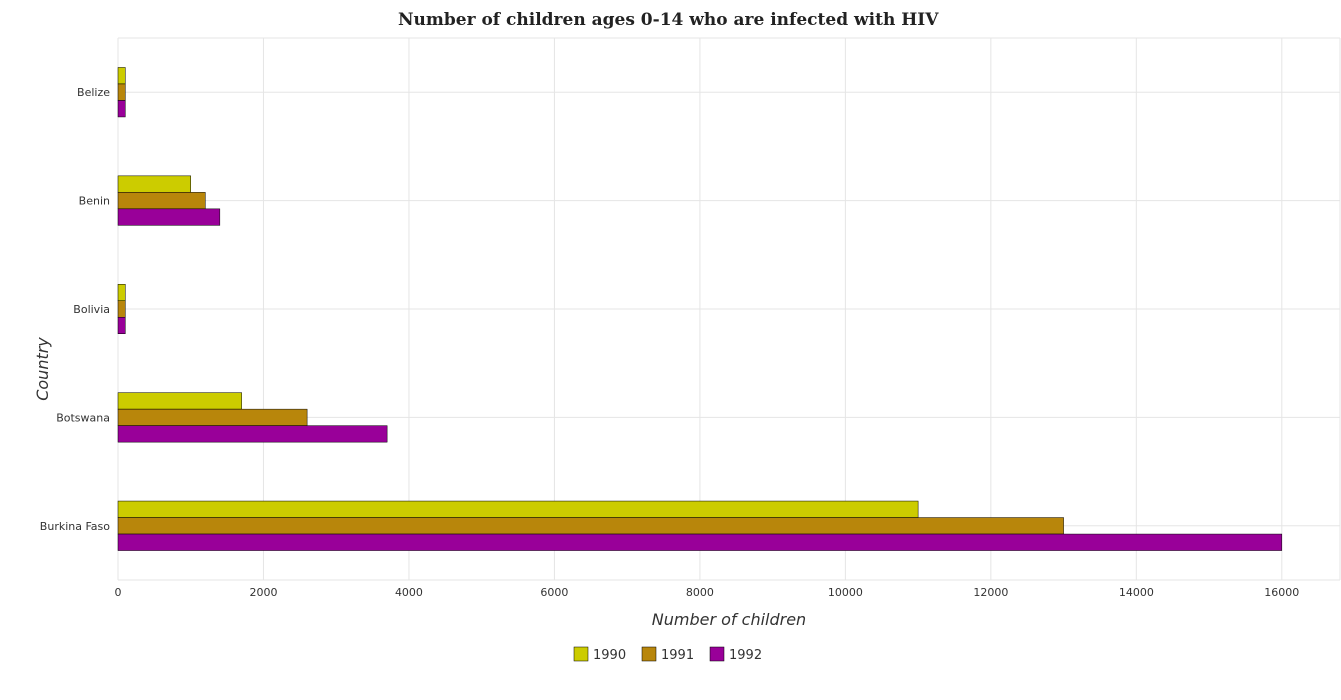  Describe the element at coordinates (677, 655) in the screenshot. I see `legend-label-1991: 1991` at that location.